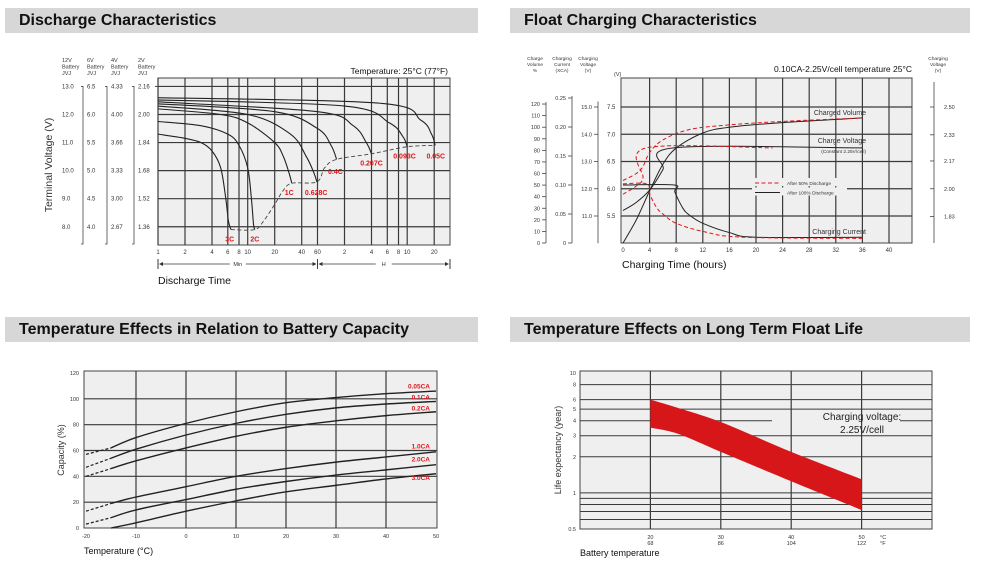 This screenshot has height=582, width=1000. Describe the element at coordinates (949, 162) in the screenshot. I see `float-voltage2-tick-label: 2.17` at that location.